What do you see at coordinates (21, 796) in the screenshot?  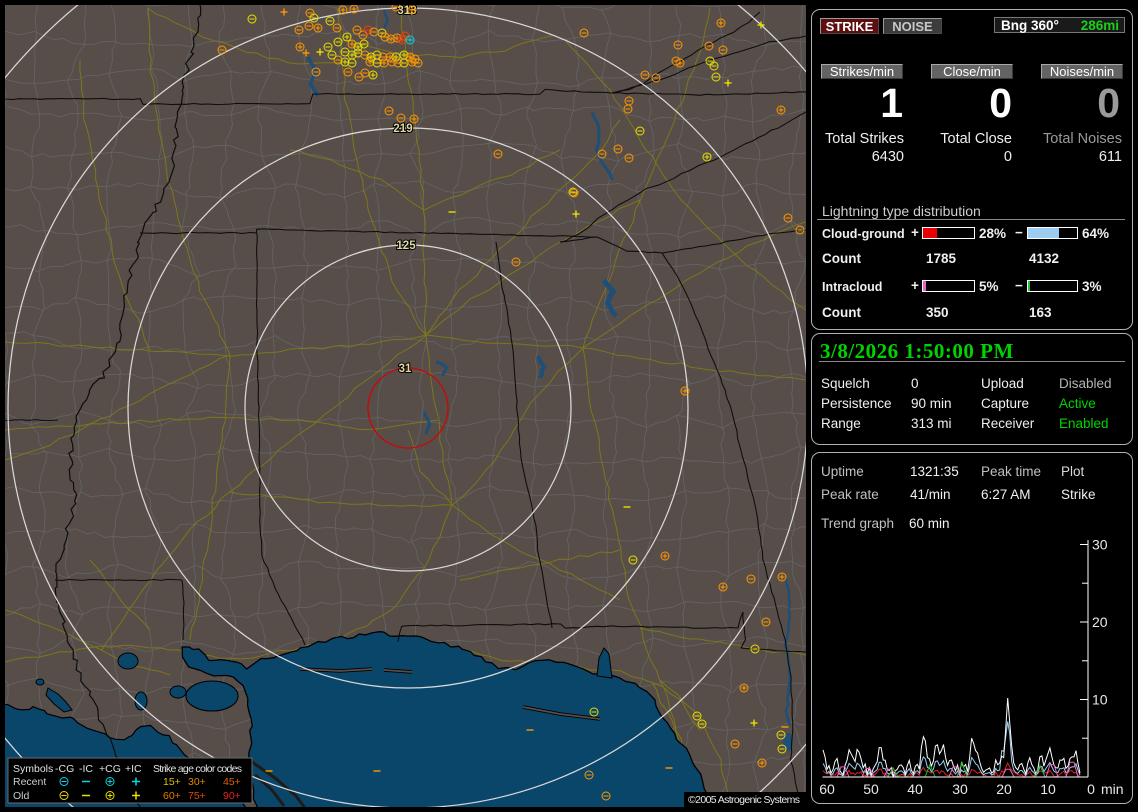 I see `svg-text: Old` at bounding box center [21, 796].